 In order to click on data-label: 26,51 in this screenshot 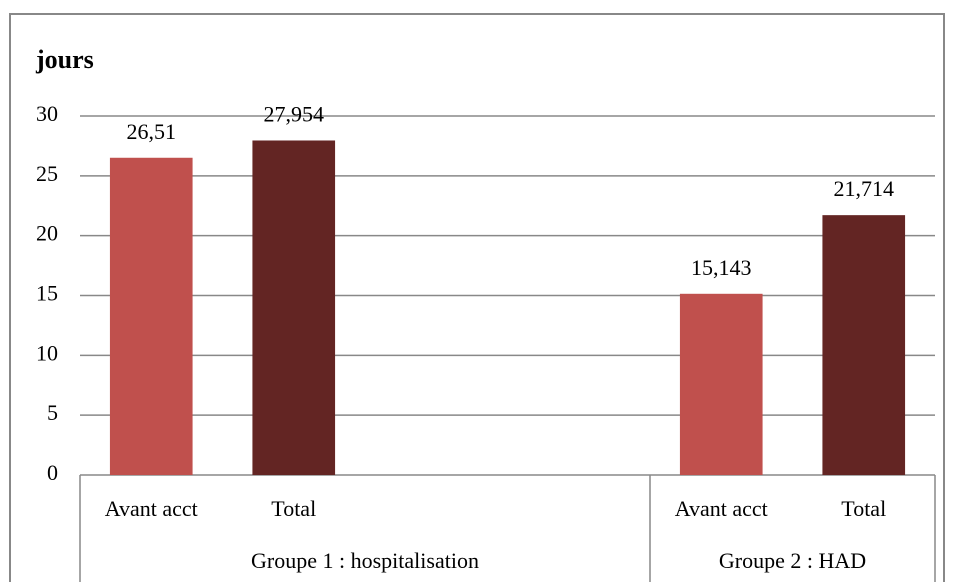, I will do `click(152, 131)`.